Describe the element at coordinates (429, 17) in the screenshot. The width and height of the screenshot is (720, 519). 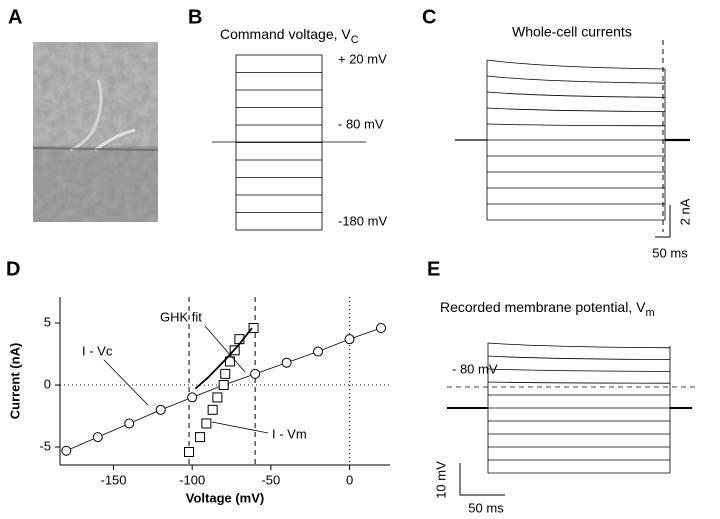
I see `panel-label: C` at that location.